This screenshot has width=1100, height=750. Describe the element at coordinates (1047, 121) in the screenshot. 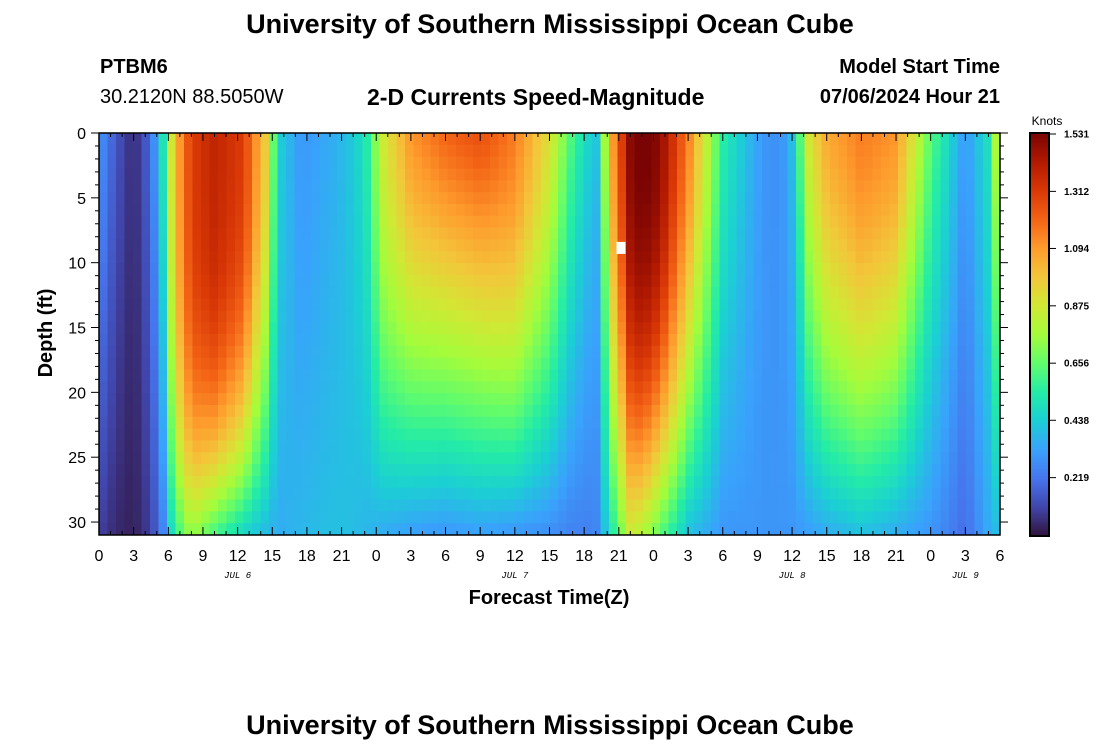

I see `colorbar-units: Knots` at that location.